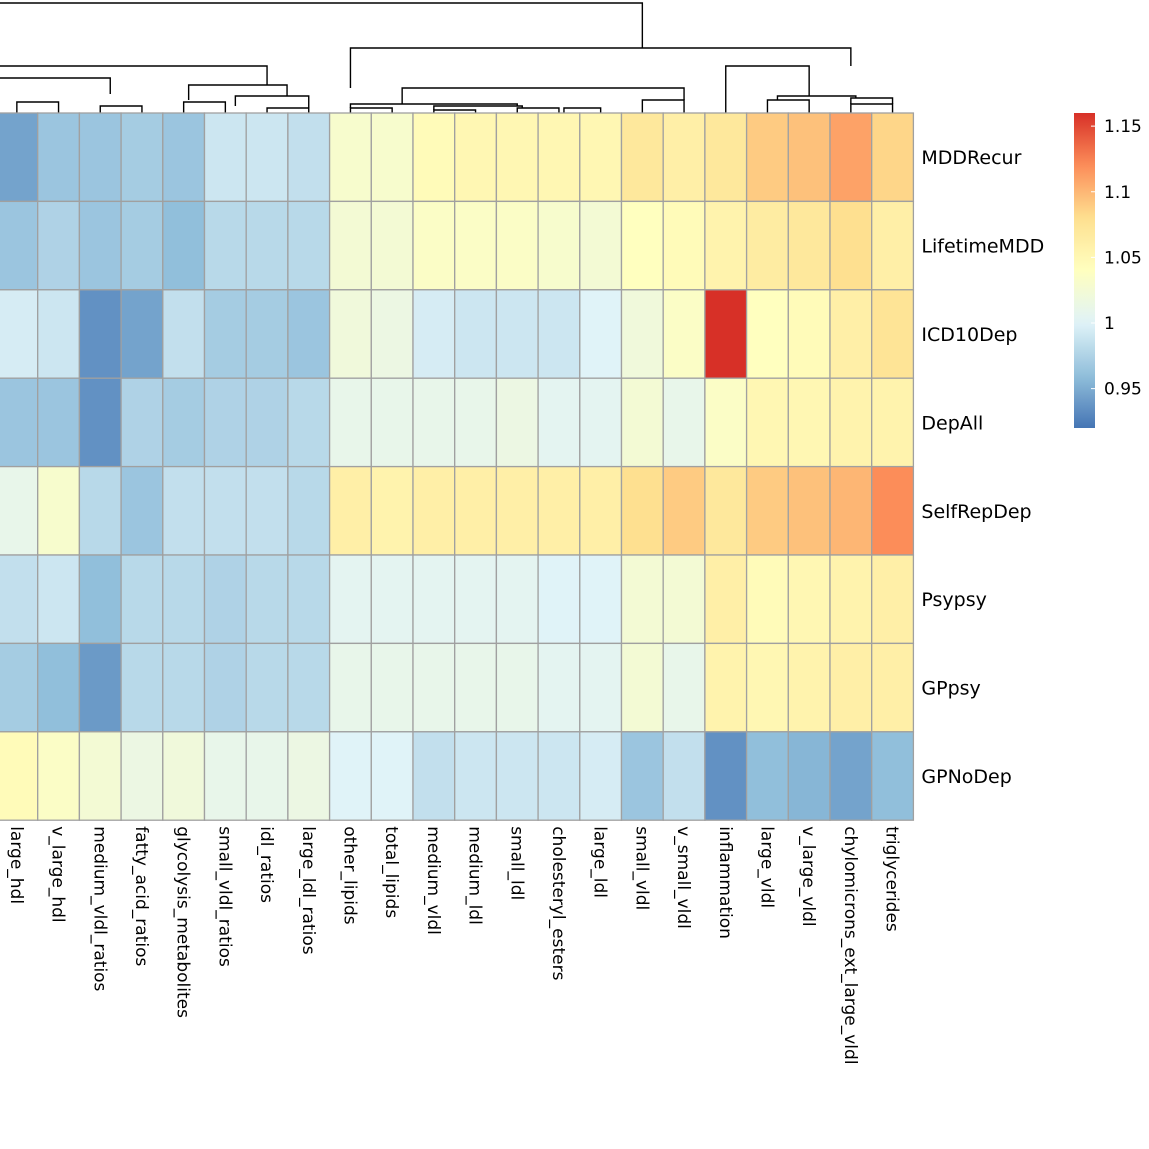 The image size is (1149, 1149). I want to click on heatmap-cell-SelfRepDep-triglycerides, so click(893, 510).